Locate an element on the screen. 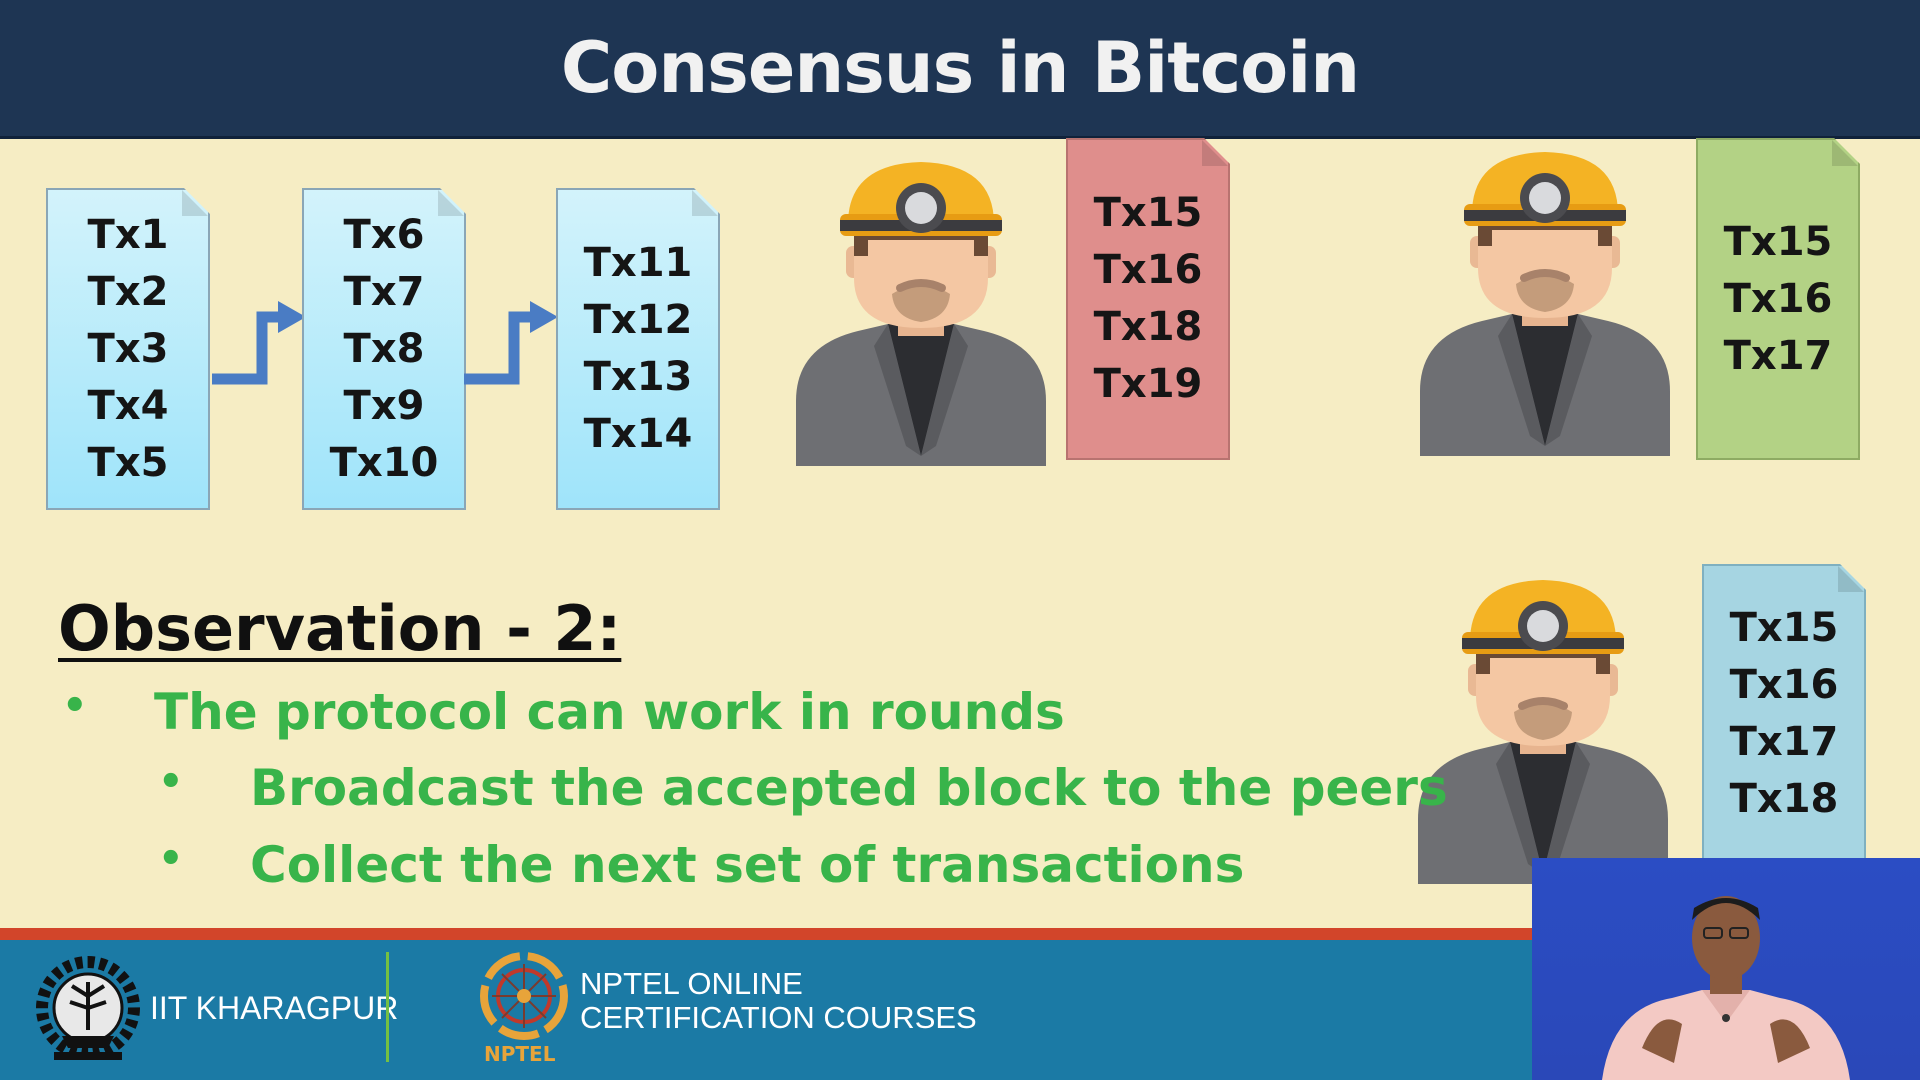 Image resolution: width=1920 pixels, height=1080 pixels. transaction-label: Tx1 is located at coordinates (128, 234).